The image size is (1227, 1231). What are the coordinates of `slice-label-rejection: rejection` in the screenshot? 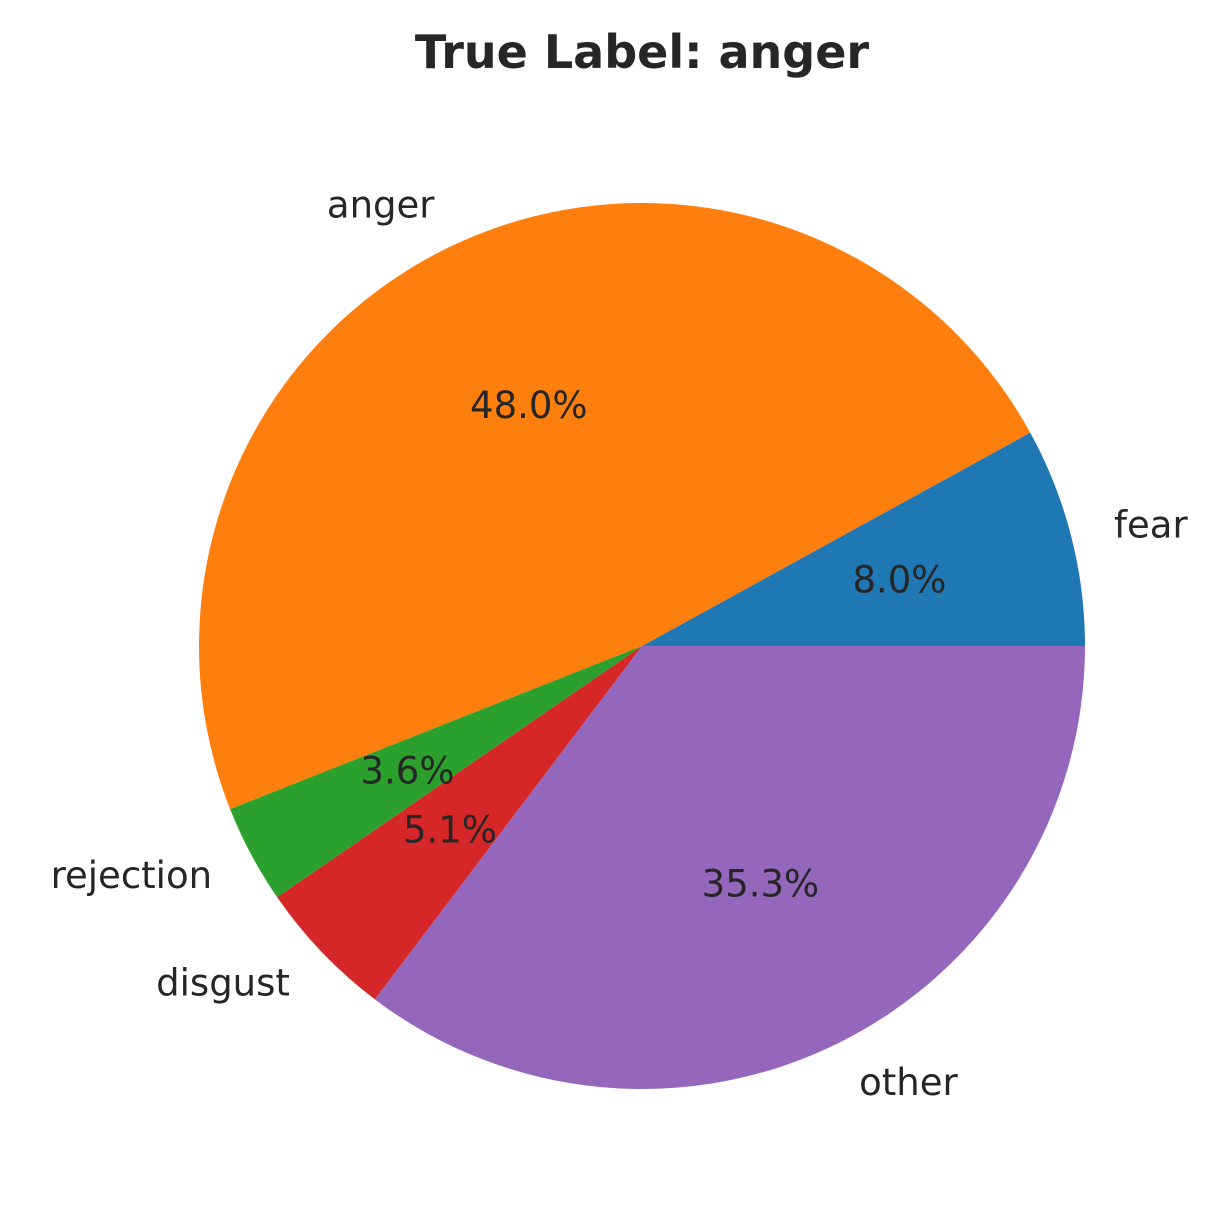 It's located at (131, 875).